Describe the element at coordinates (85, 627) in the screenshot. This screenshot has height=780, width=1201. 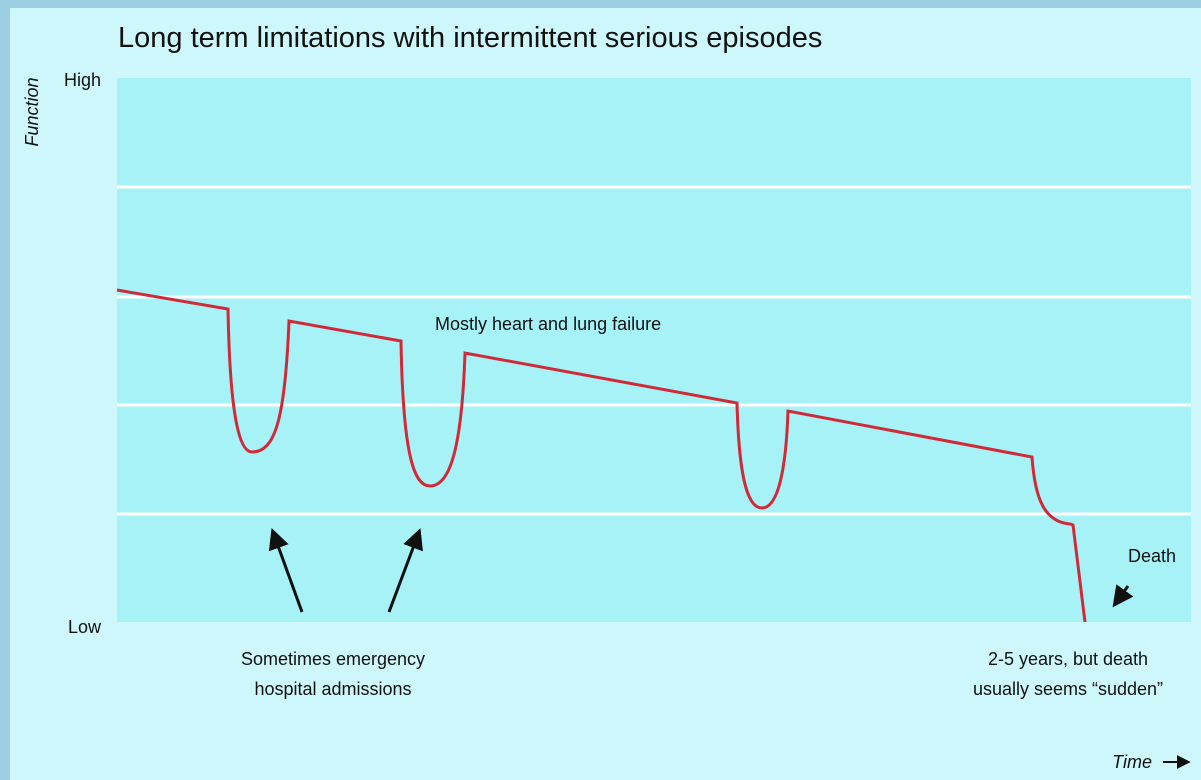
I see `y-low-label: Low` at that location.